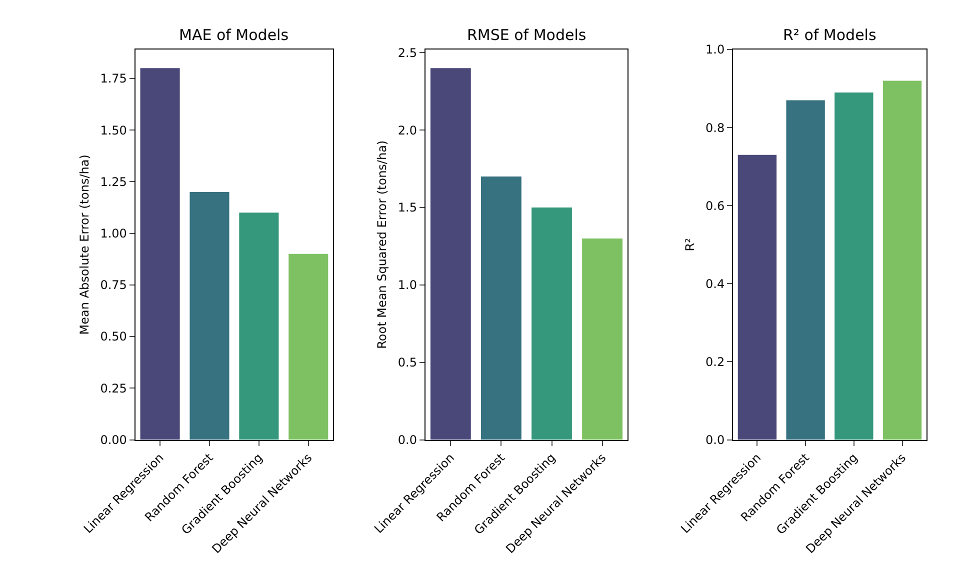 The height and width of the screenshot is (576, 969). What do you see at coordinates (113, 130) in the screenshot?
I see `y-tick-label: 1.50` at bounding box center [113, 130].